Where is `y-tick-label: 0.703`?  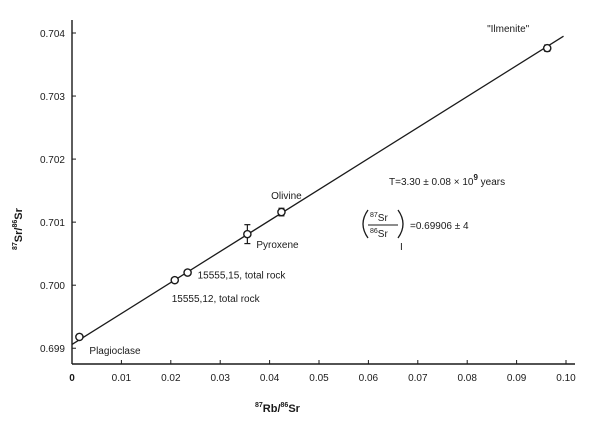
y-tick-label: 0.703 is located at coordinates (52, 97).